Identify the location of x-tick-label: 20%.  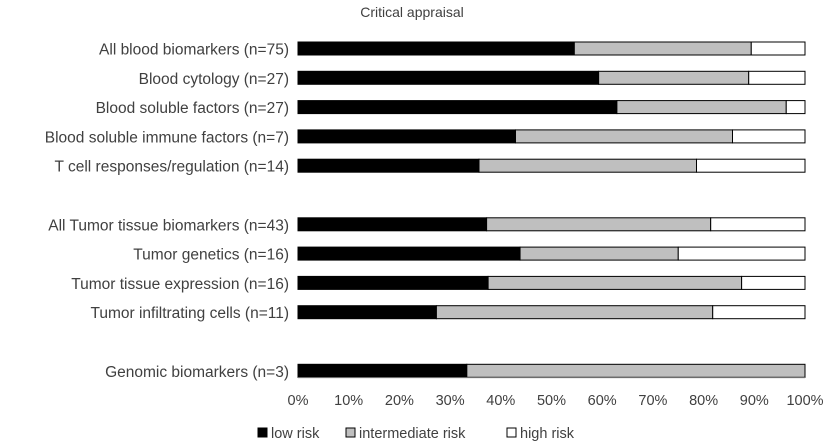
(399, 401).